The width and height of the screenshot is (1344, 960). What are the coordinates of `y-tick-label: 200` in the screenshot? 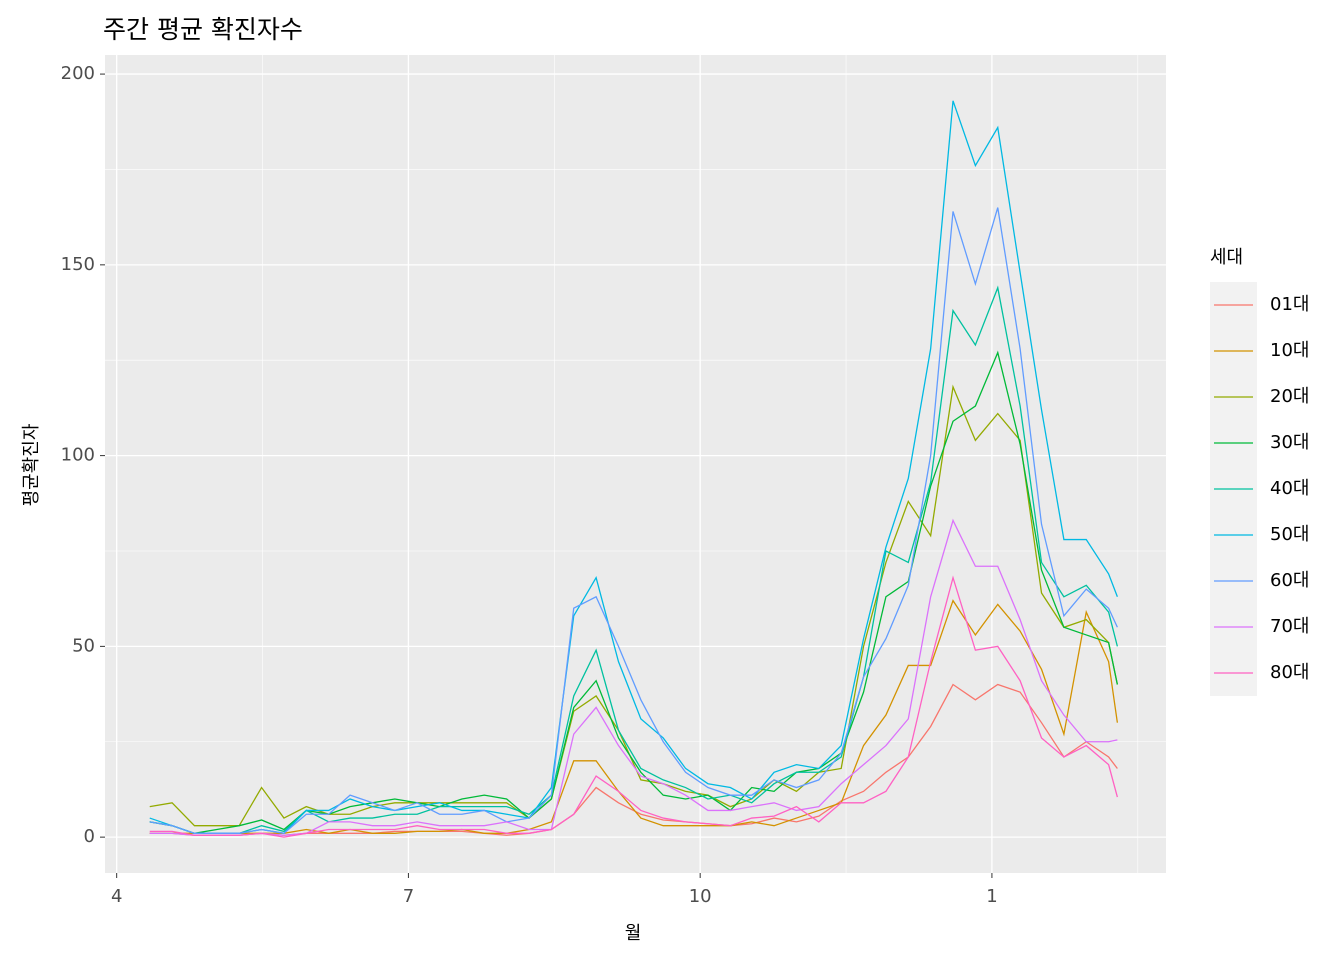 It's located at (78, 73).